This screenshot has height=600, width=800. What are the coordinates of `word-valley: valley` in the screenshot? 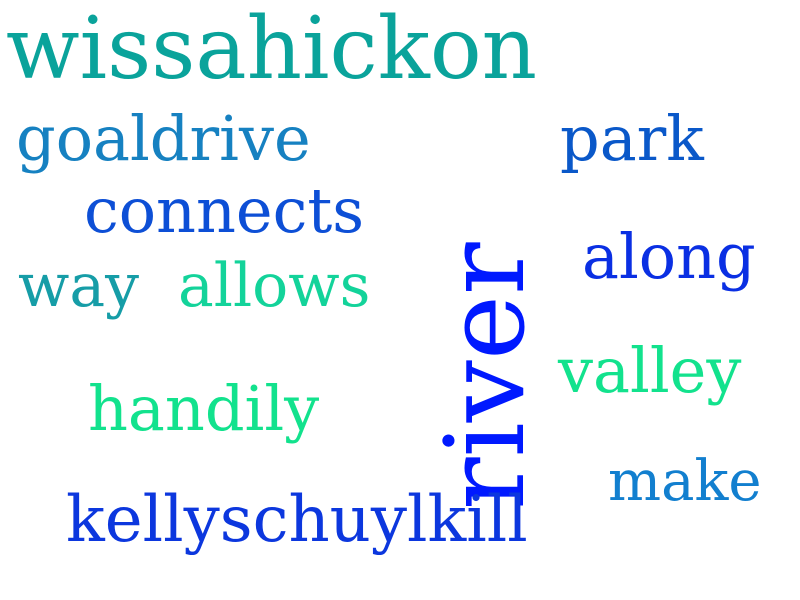 It's located at (650, 370).